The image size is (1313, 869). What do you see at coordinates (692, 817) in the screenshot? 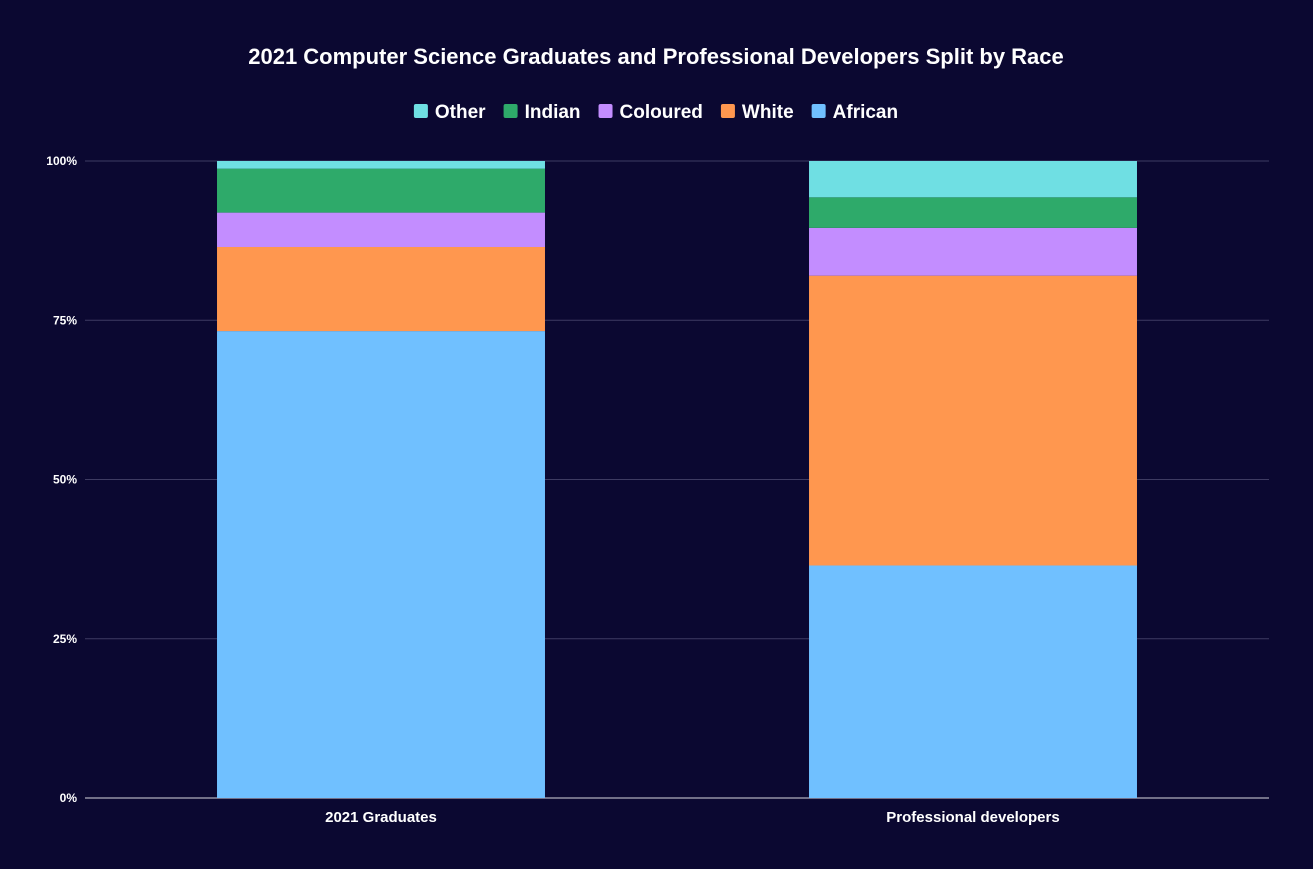
I see `x-axis: 2021 Graduates Professional developers` at bounding box center [692, 817].